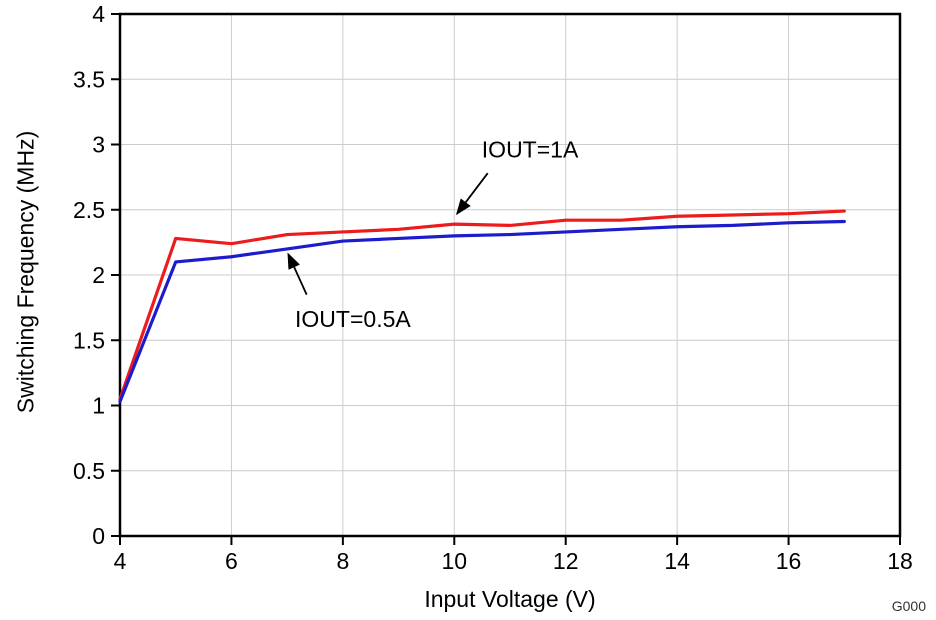 The width and height of the screenshot is (936, 620). What do you see at coordinates (900, 561) in the screenshot?
I see `x-tick-label: 18` at bounding box center [900, 561].